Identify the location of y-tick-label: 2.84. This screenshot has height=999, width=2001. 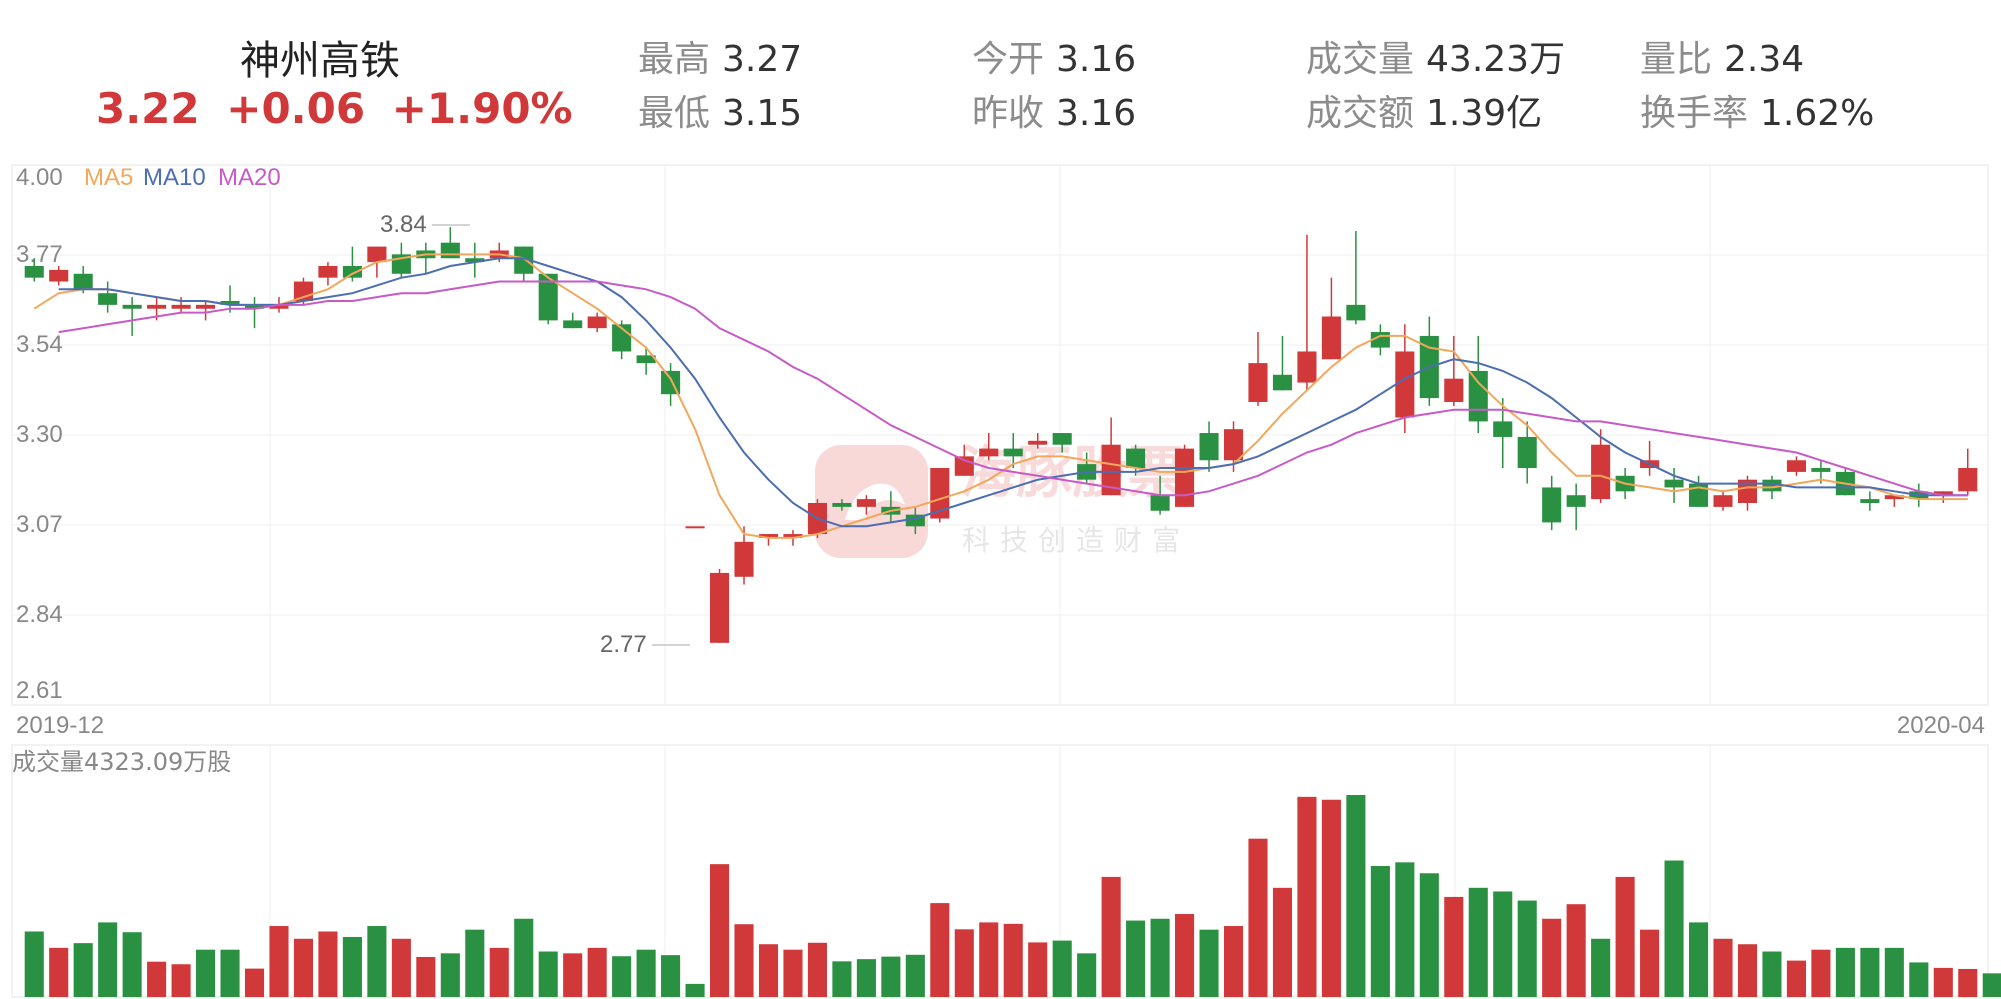
(39, 614).